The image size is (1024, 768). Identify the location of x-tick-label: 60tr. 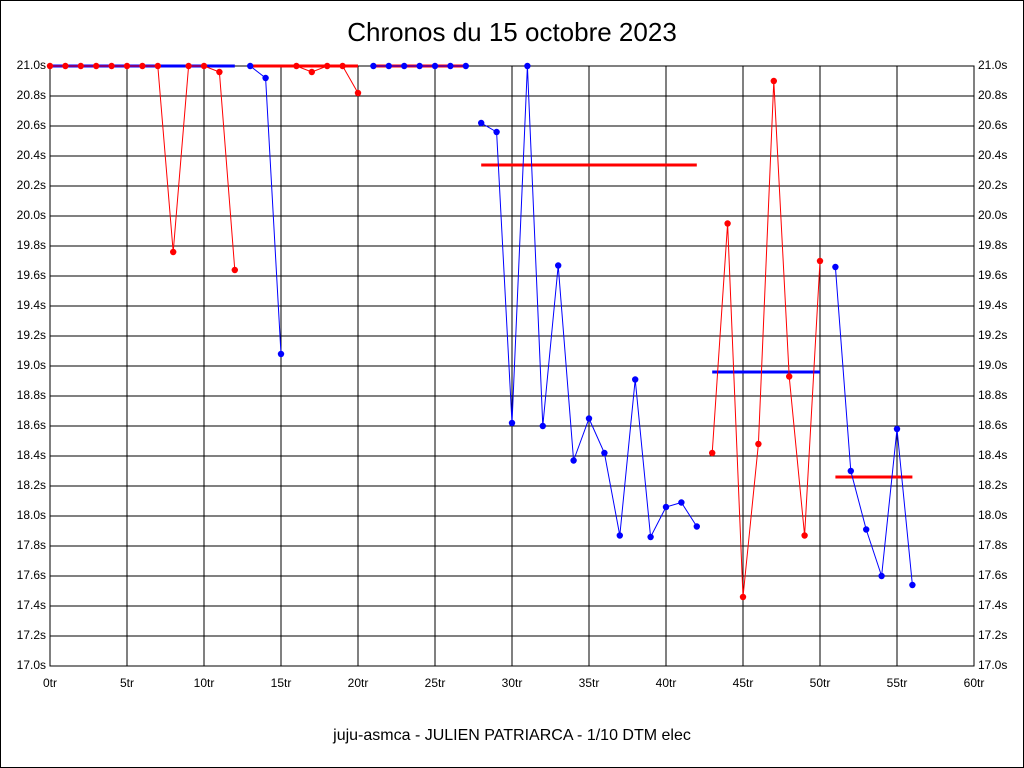
(974, 683).